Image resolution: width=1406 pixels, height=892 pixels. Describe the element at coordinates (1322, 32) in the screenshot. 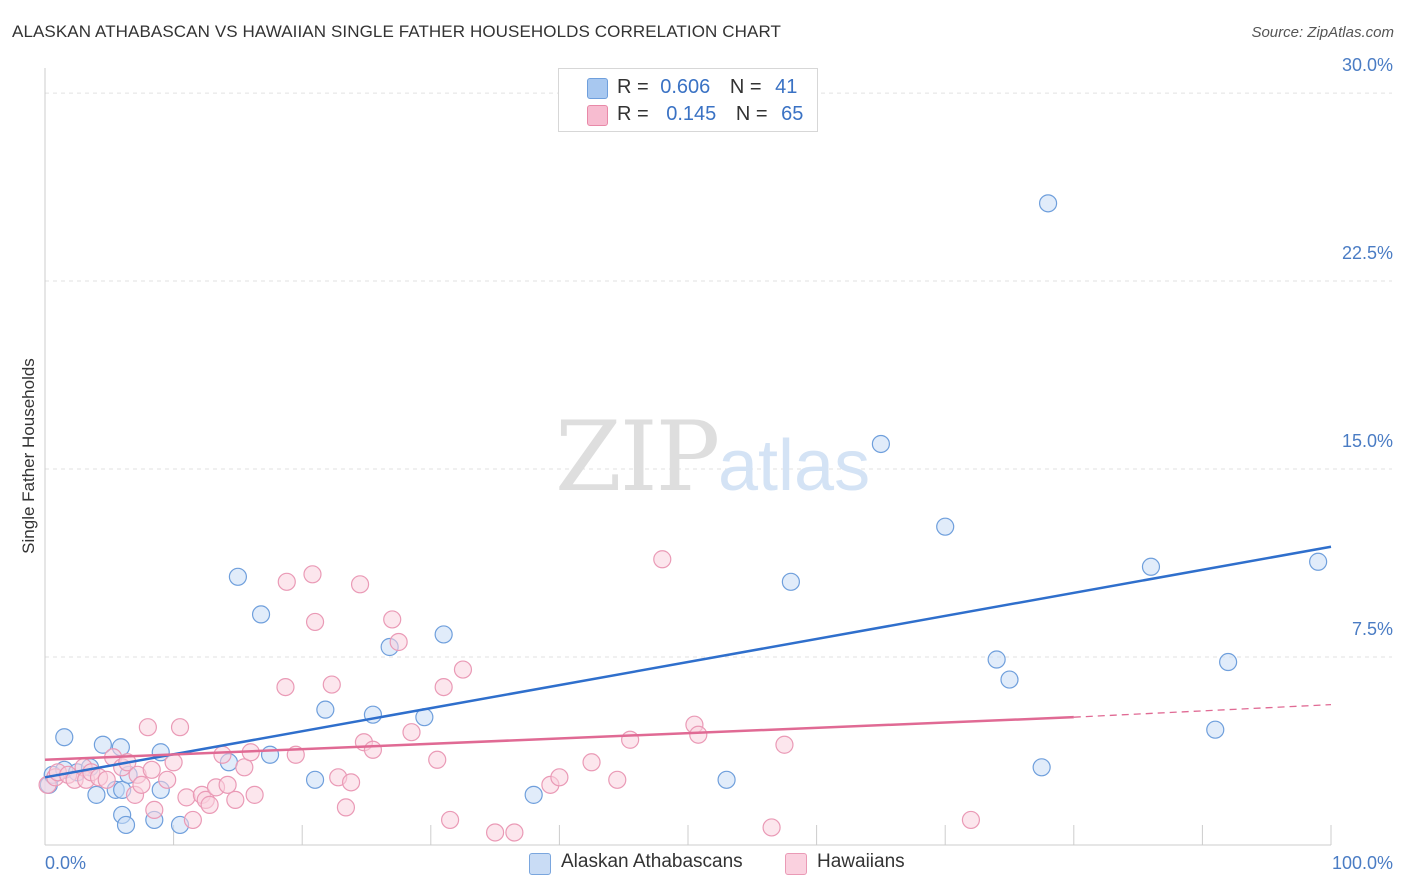

I see `source-label: Source: ZipAtlas.com` at that location.